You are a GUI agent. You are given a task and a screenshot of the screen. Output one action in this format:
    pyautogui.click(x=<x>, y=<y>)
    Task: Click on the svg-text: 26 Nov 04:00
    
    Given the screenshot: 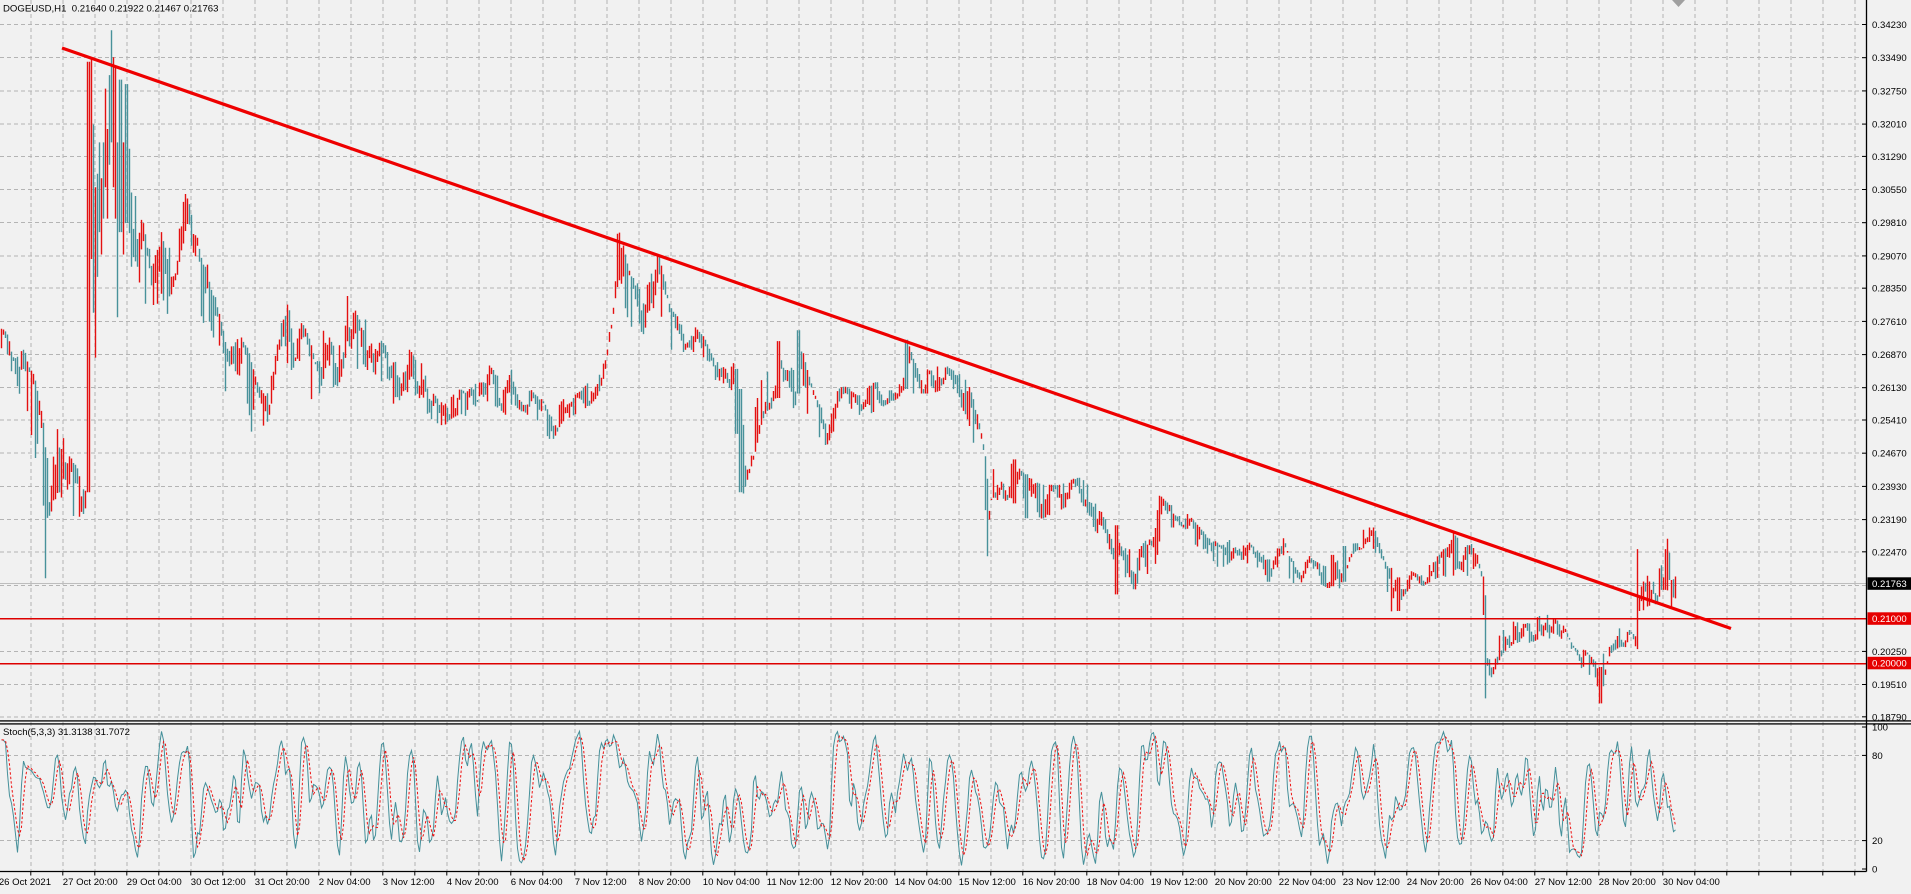 What is the action you would take?
    pyautogui.click(x=1499, y=882)
    